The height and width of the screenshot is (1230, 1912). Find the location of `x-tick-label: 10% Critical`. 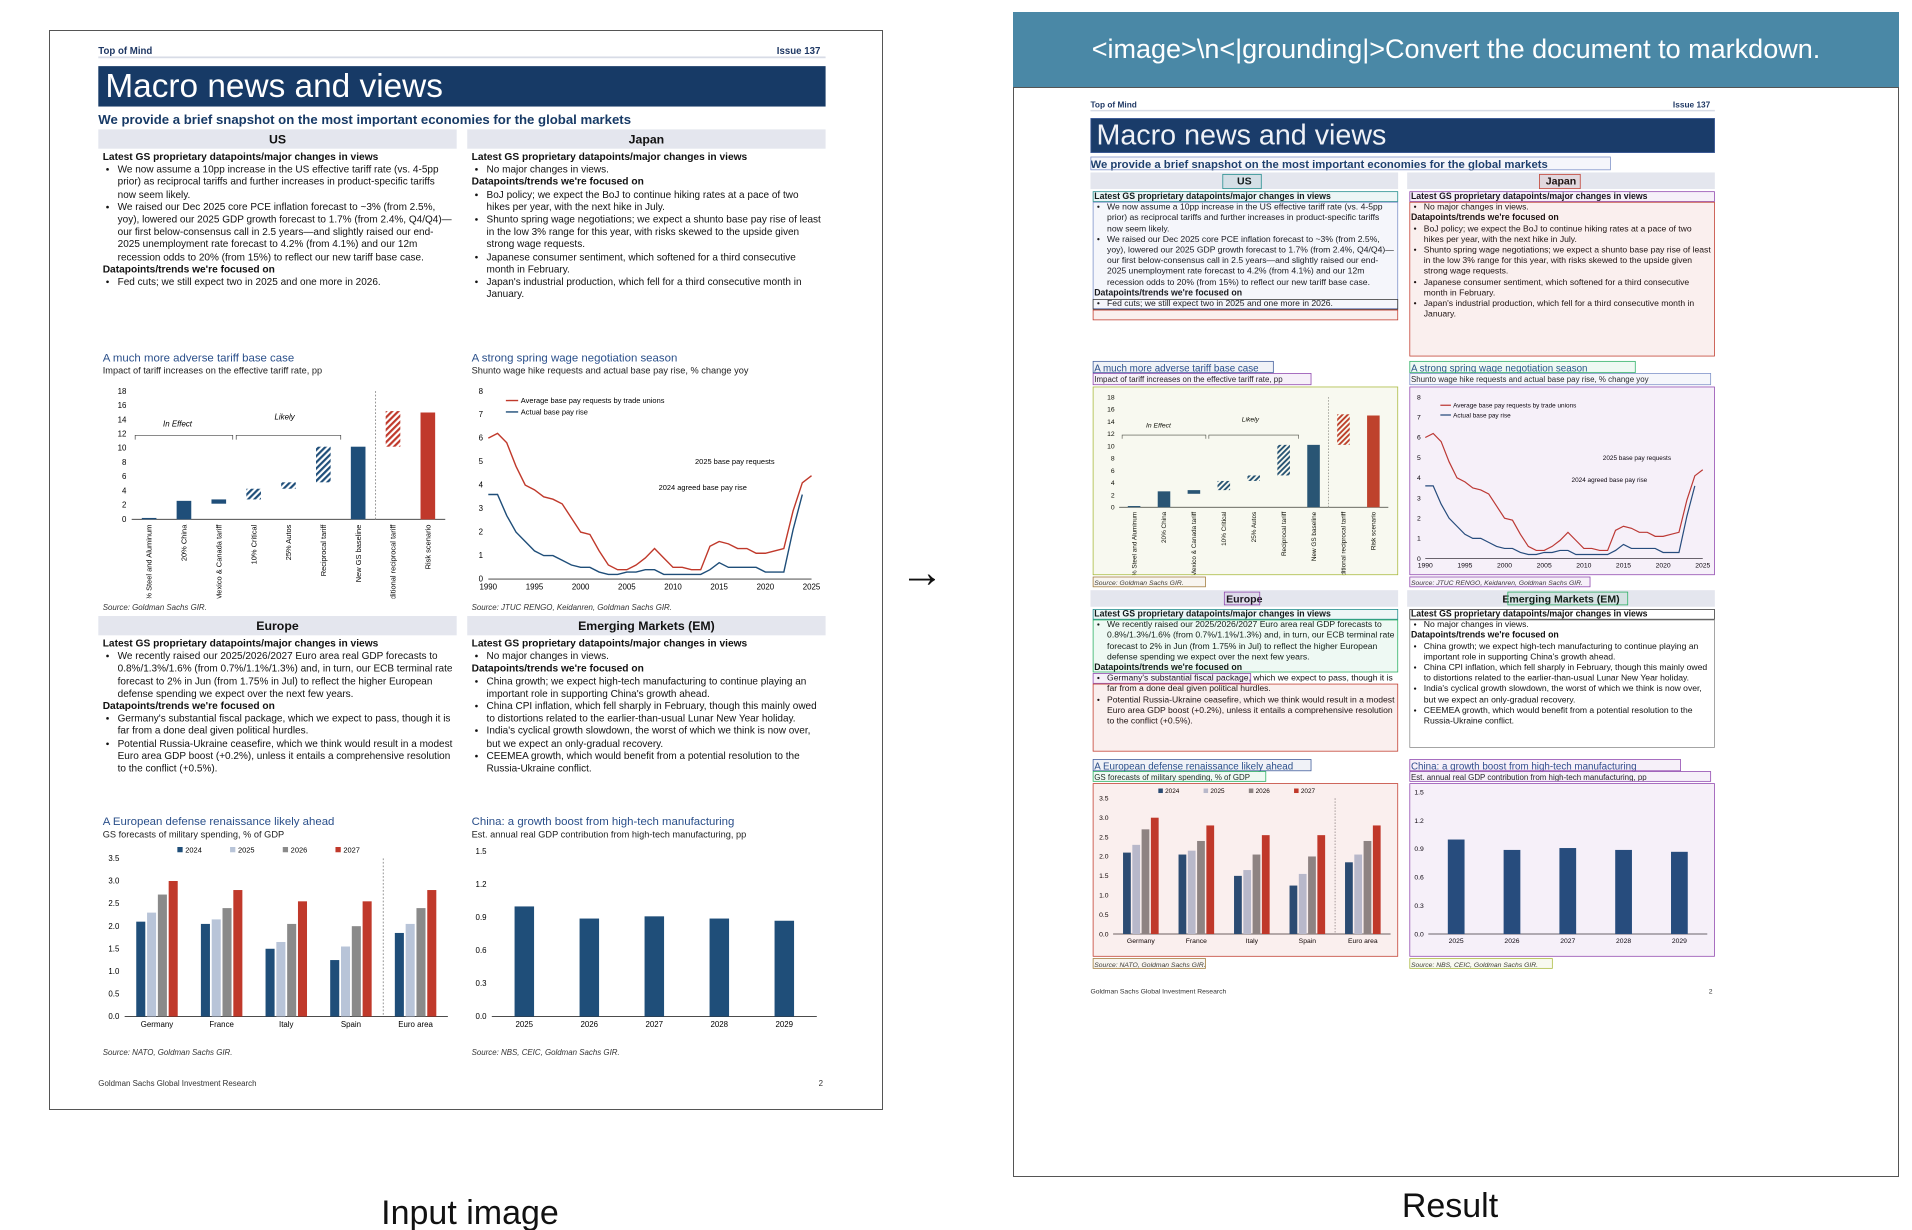

x-tick-label: 10% Critical is located at coordinates (1224, 529).